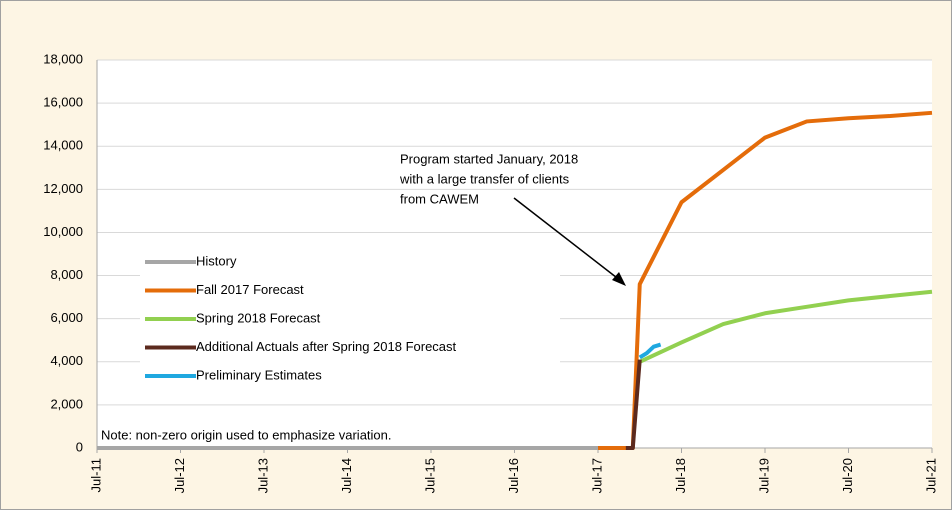  I want to click on annotation-line: with a large transfer of clients, so click(484, 178).